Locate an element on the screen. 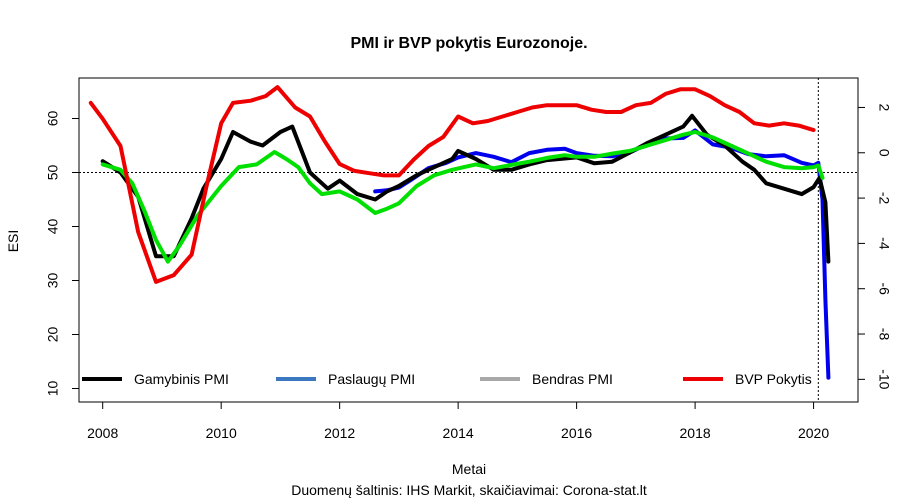 This screenshot has width=900, height=500. x-tick-label: 2020 is located at coordinates (813, 433).